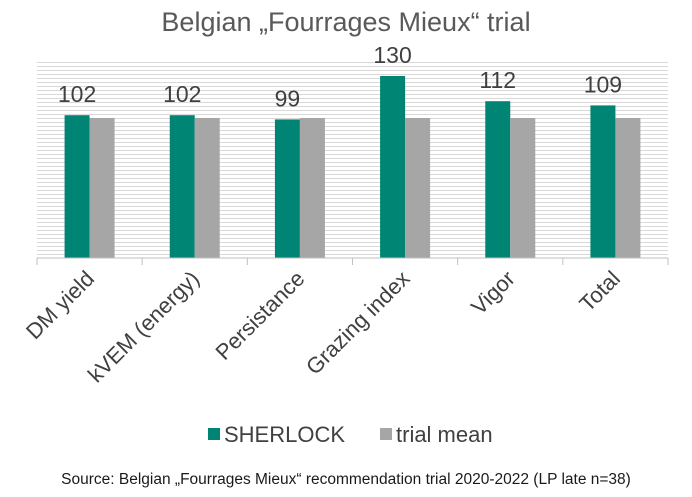 The width and height of the screenshot is (692, 497). What do you see at coordinates (60, 305) in the screenshot?
I see `x-tick-label: DM yield` at bounding box center [60, 305].